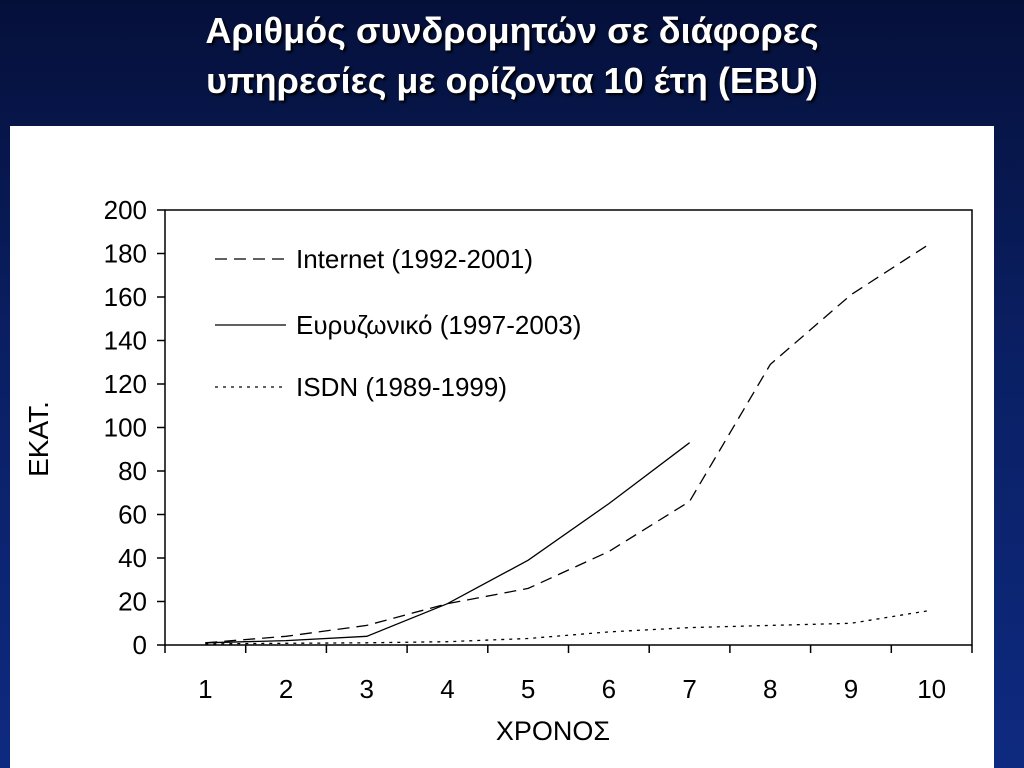 Image resolution: width=1024 pixels, height=768 pixels. I want to click on y-tick-label-2: 40, so click(132, 558).